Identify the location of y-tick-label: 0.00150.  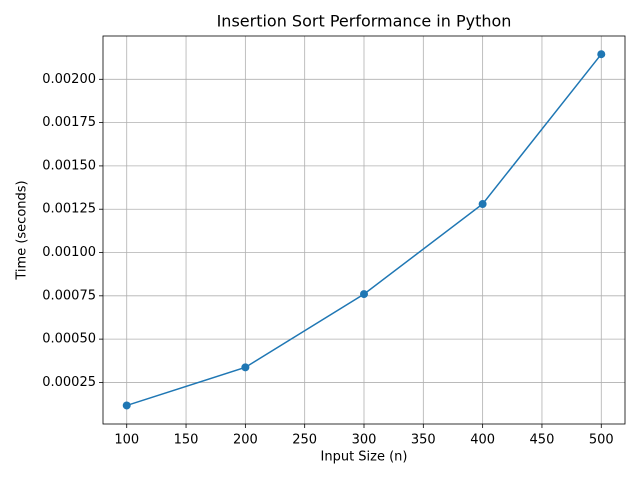
(69, 165).